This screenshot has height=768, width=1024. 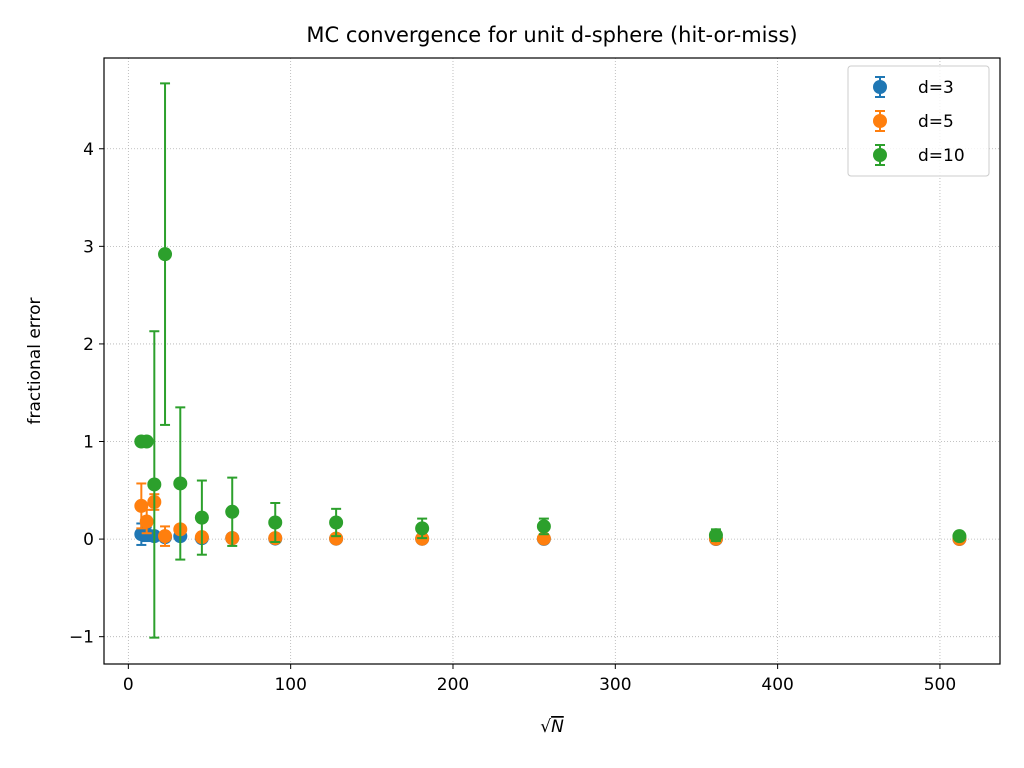 I want to click on x-tick-label: 200, so click(x=453, y=685).